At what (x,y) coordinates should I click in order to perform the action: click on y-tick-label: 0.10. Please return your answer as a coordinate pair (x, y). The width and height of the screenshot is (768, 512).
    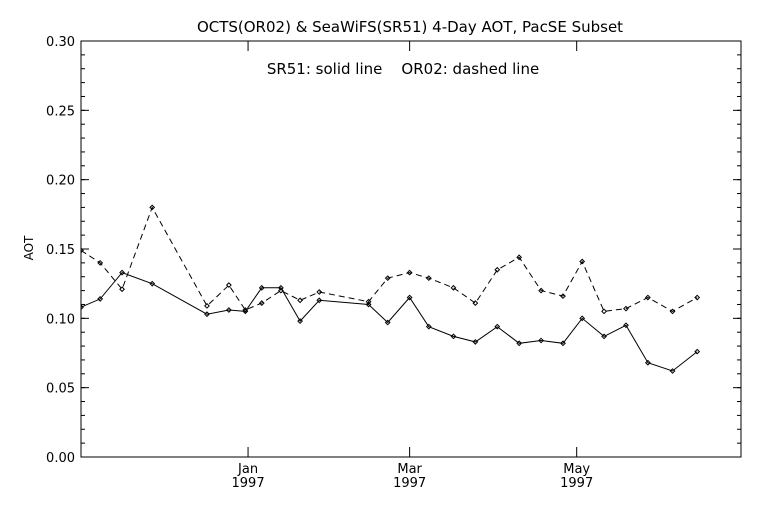
    Looking at the image, I should click on (60, 319).